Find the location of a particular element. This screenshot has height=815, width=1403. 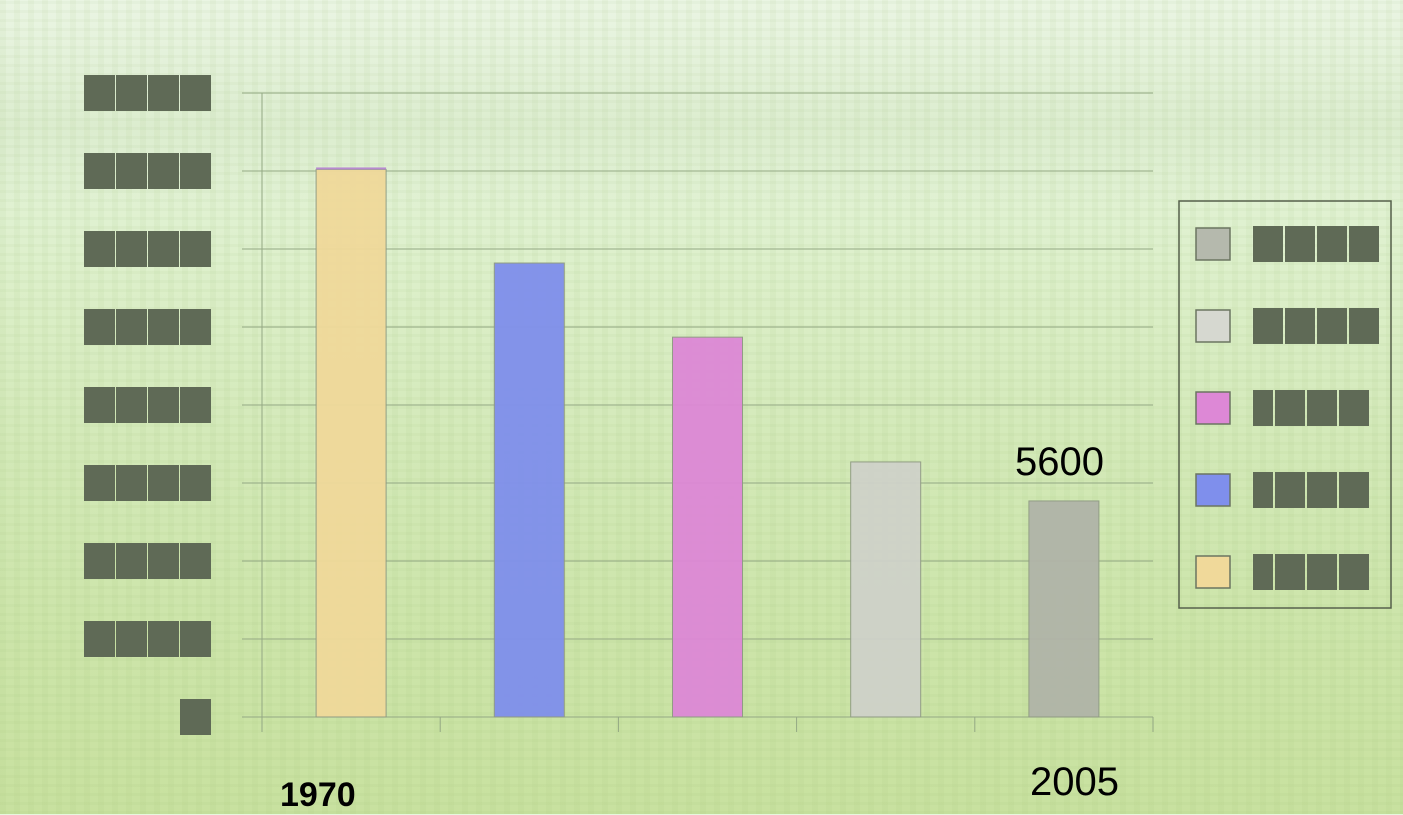

y-axis-tick-labels-redacted is located at coordinates (147, 405).